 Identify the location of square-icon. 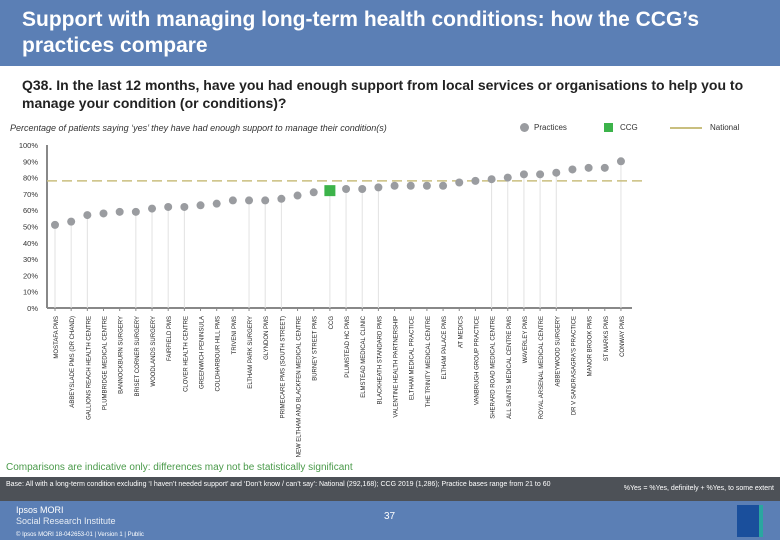
(608, 128).